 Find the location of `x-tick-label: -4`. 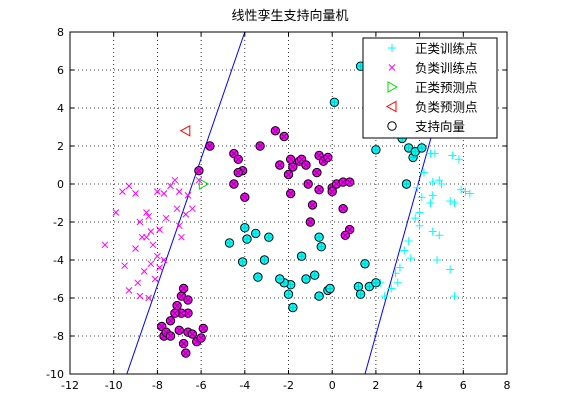

x-tick-label: -4 is located at coordinates (244, 385).